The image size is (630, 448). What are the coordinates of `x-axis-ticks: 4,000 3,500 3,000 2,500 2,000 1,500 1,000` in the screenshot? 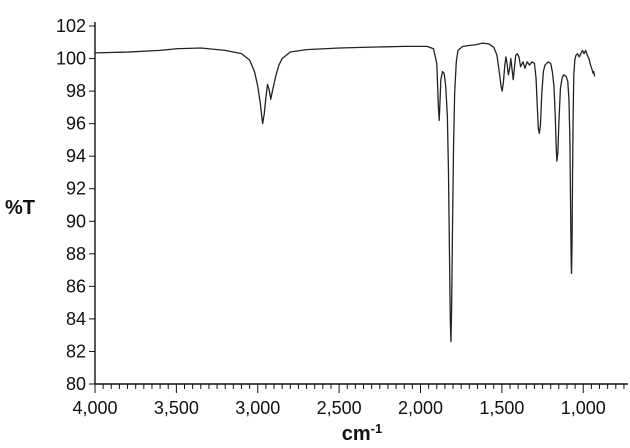 It's located at (348, 401).